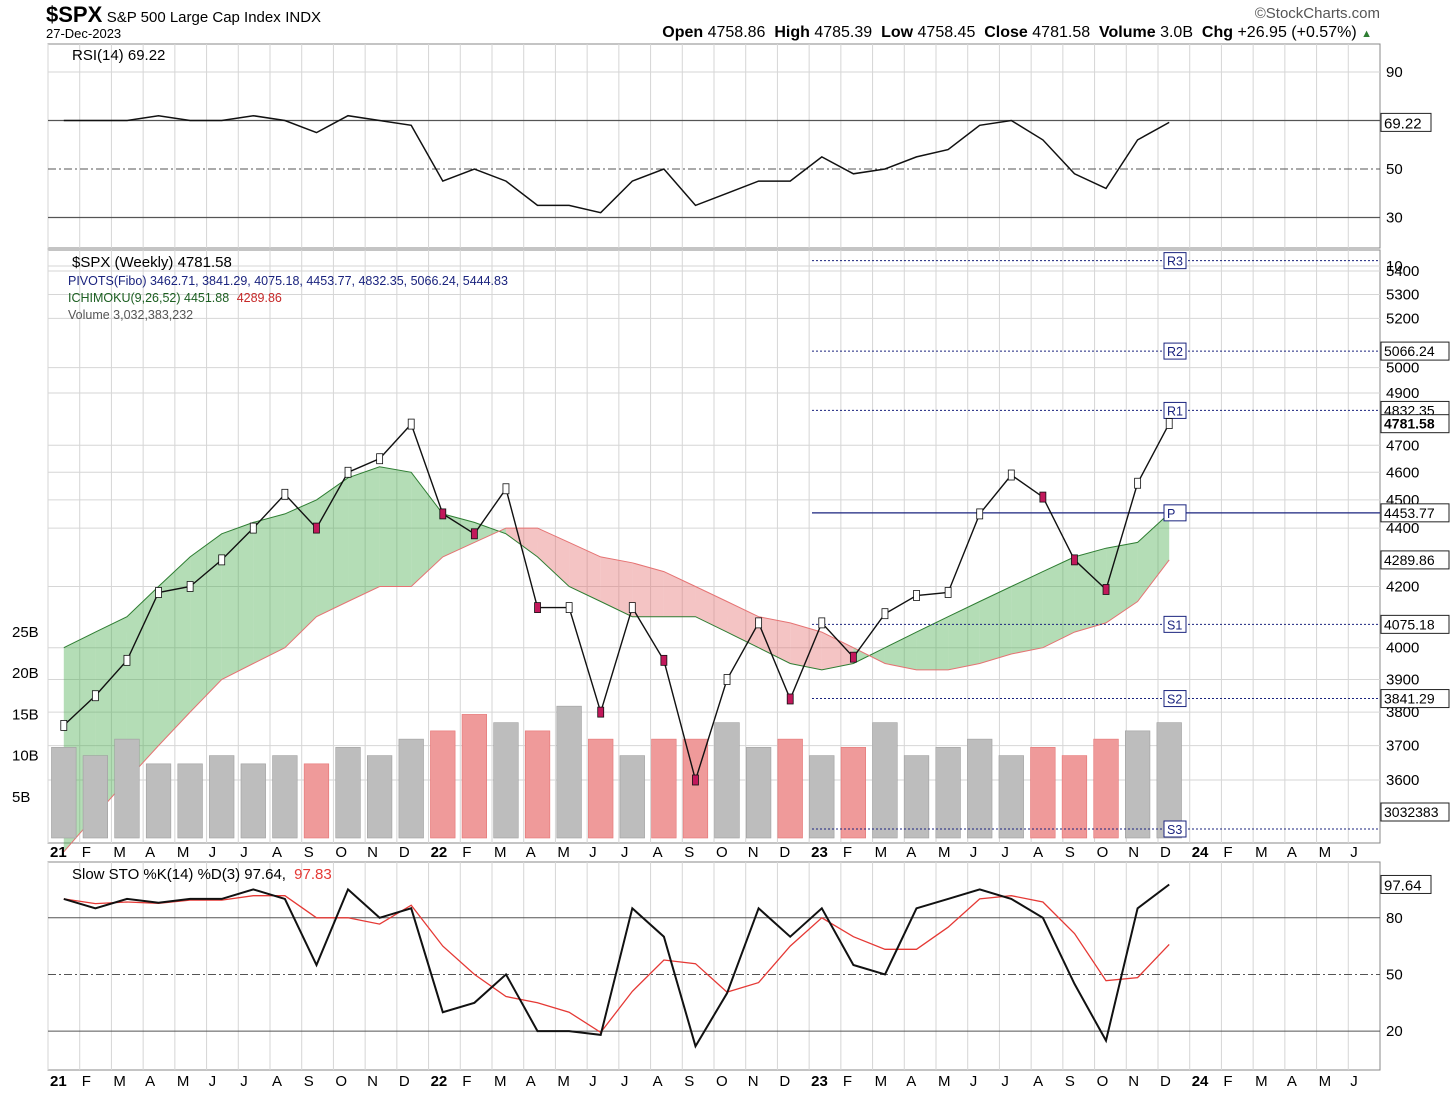 The width and height of the screenshot is (1456, 1093). I want to click on volume-tick-label: 20B, so click(25, 673).